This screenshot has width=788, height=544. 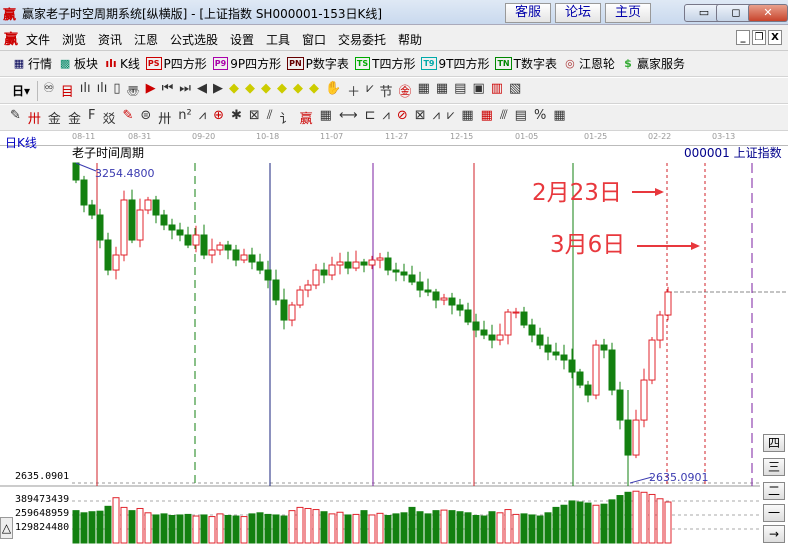 I want to click on service-button: 客服, so click(x=528, y=13).